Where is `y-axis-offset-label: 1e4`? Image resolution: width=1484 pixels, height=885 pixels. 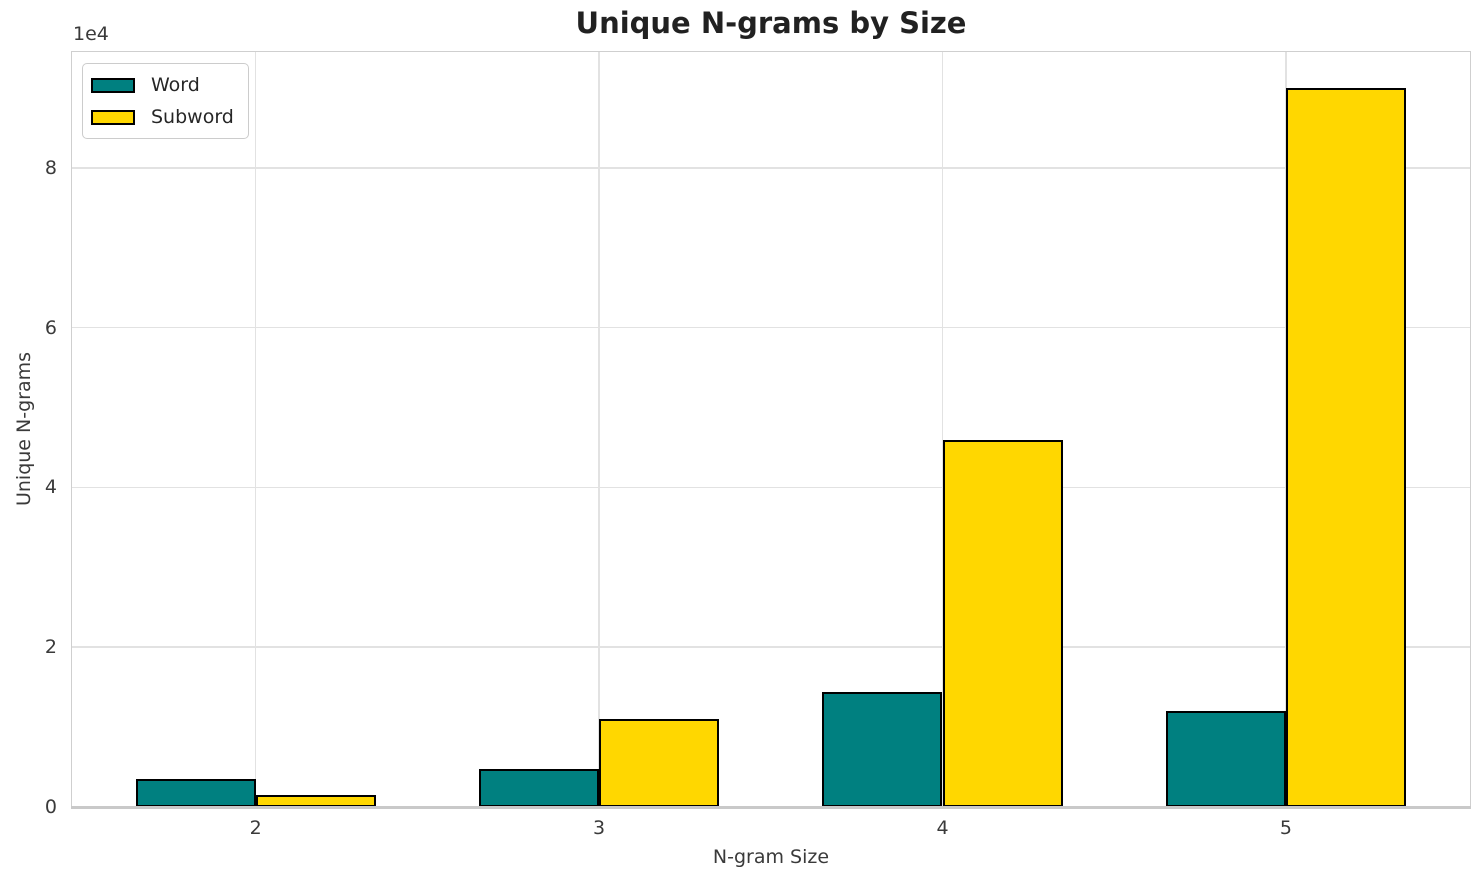 y-axis-offset-label: 1e4 is located at coordinates (91, 34).